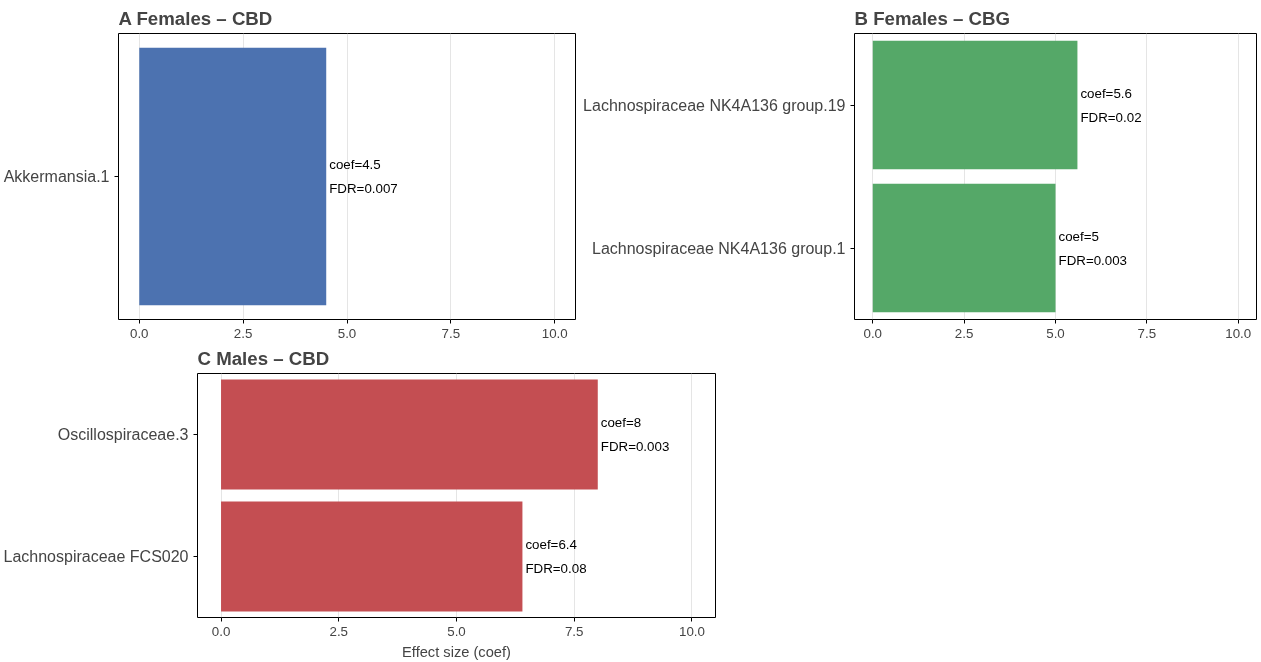 The image size is (1261, 662). What do you see at coordinates (195, 18) in the screenshot?
I see `chart-title: A Females – CBD` at bounding box center [195, 18].